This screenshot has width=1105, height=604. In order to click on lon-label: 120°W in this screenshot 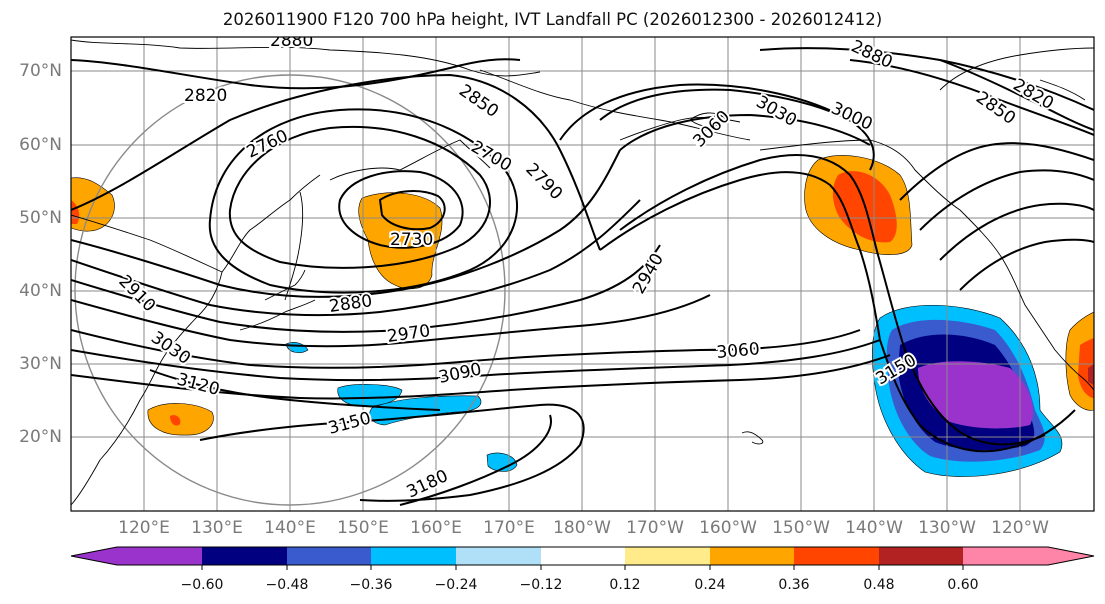, I will do `click(1020, 528)`.